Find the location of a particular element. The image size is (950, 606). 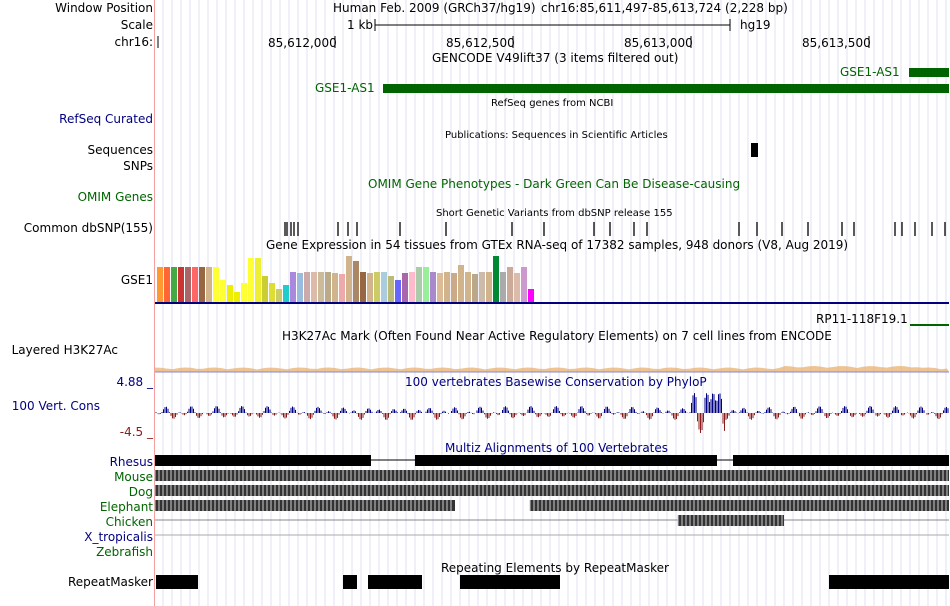

scale-bar-value: 1 kb is located at coordinates (360, 25).